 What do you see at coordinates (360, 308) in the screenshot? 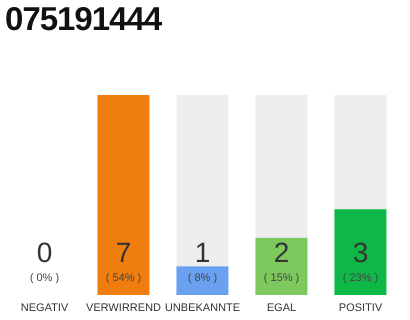
I see `x-tick-label: POSITIV` at bounding box center [360, 308].